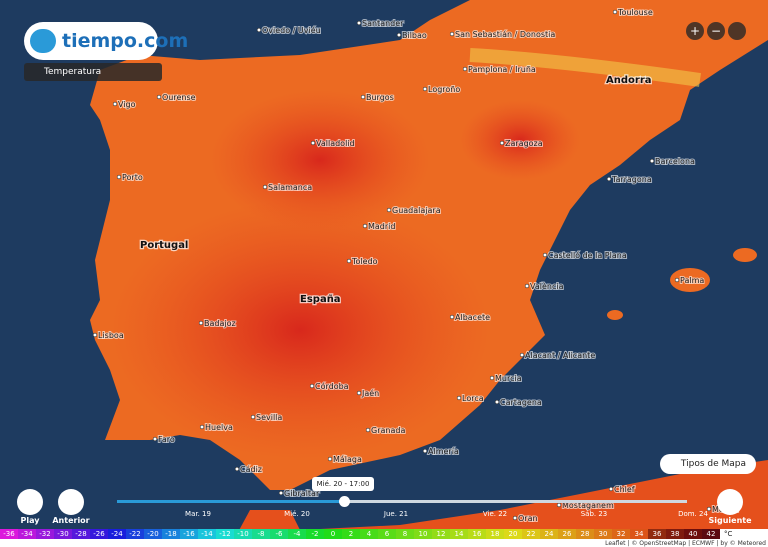 This screenshot has width=768, height=547. I want to click on legend-swatch: 14, so click(459, 534).